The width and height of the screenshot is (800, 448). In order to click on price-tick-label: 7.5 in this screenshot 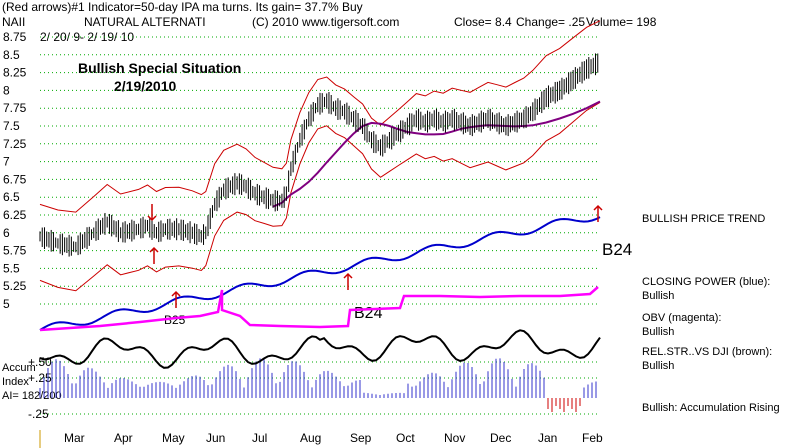, I will do `click(11, 126)`.